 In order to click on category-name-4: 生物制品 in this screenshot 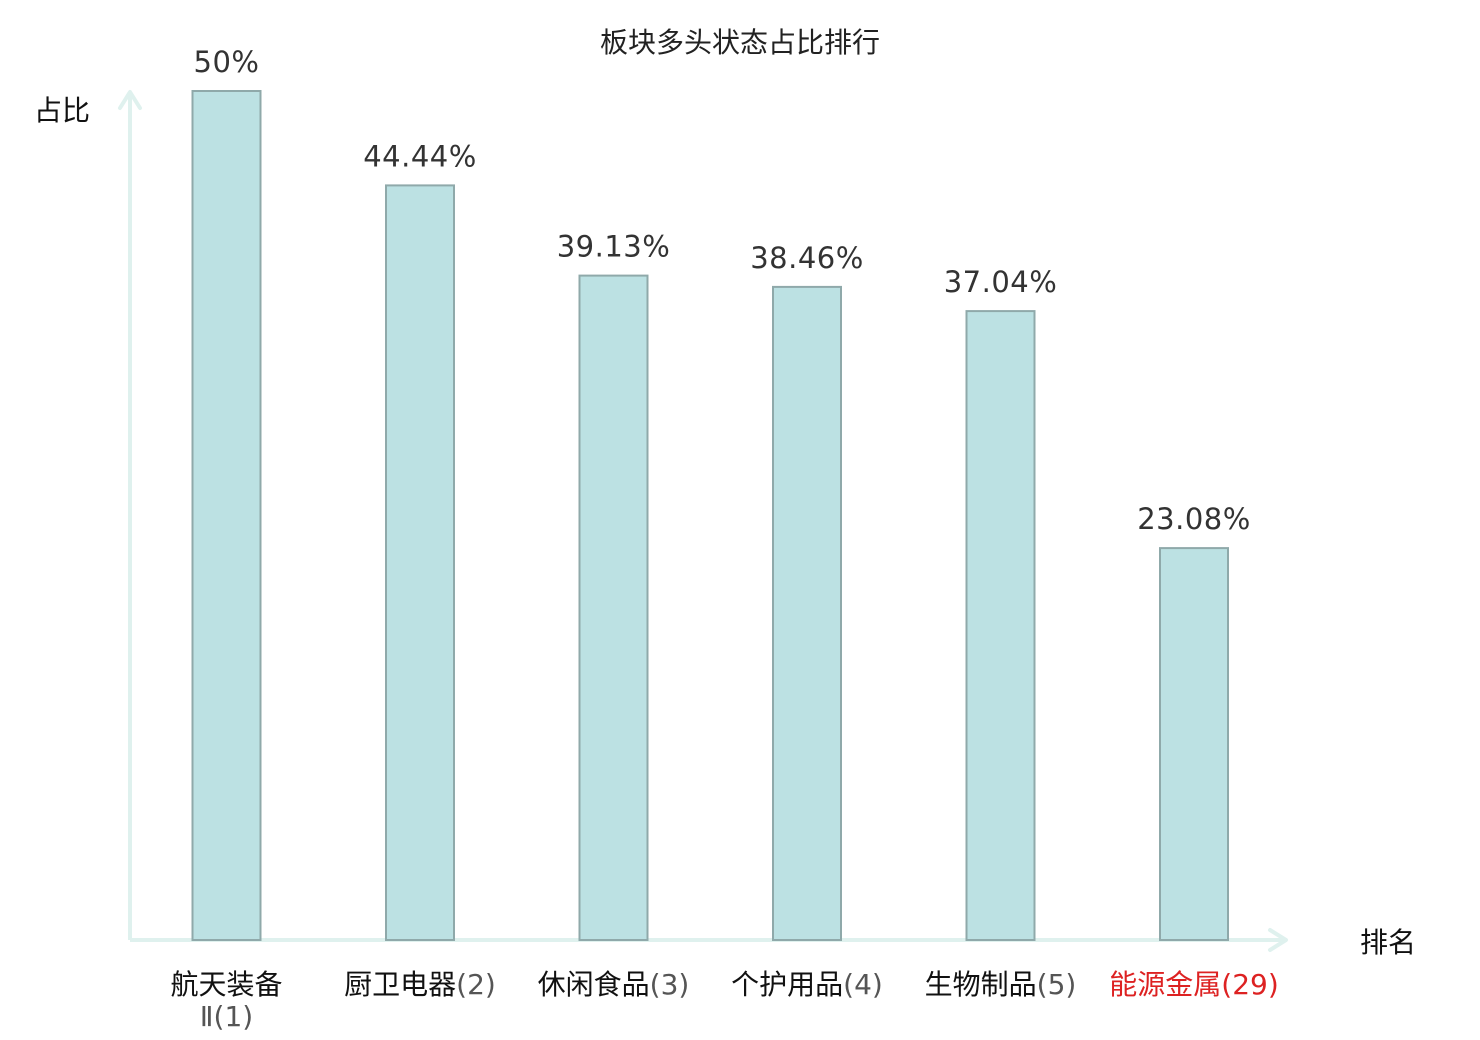, I will do `click(981, 984)`.